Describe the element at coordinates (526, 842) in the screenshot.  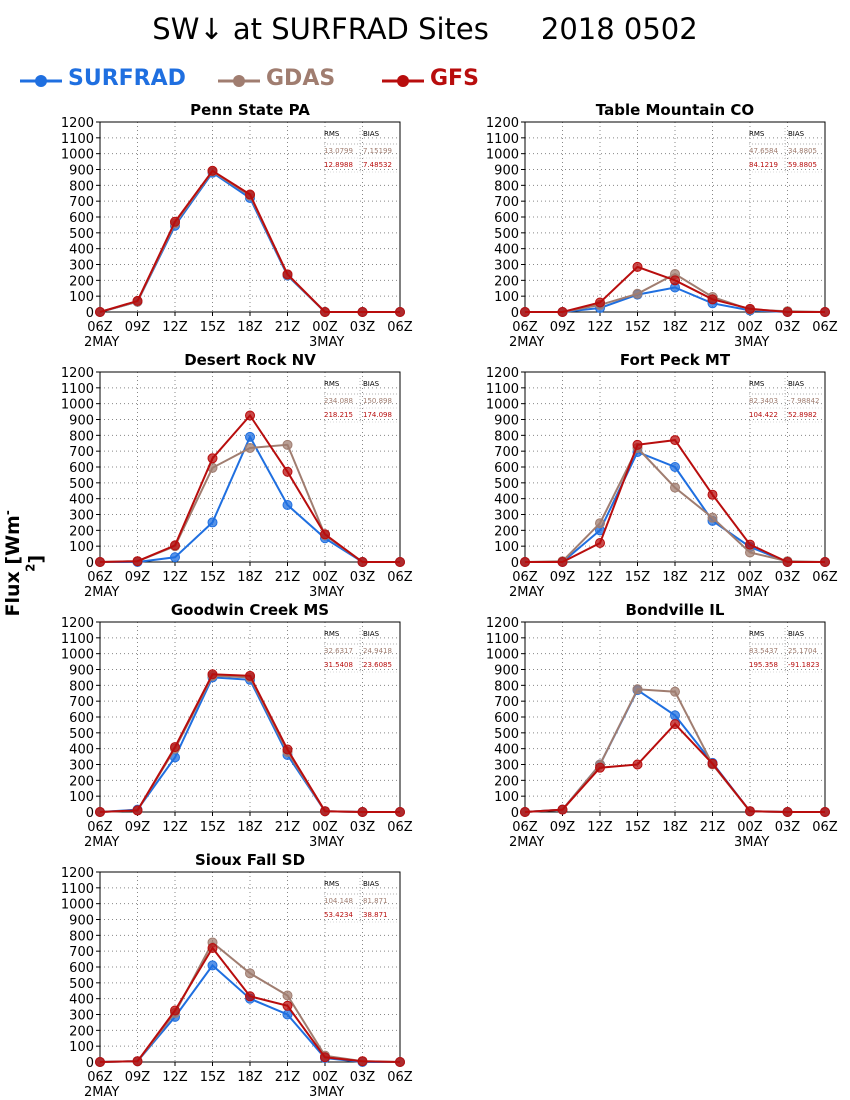
I see `date-label: 2MAY` at that location.